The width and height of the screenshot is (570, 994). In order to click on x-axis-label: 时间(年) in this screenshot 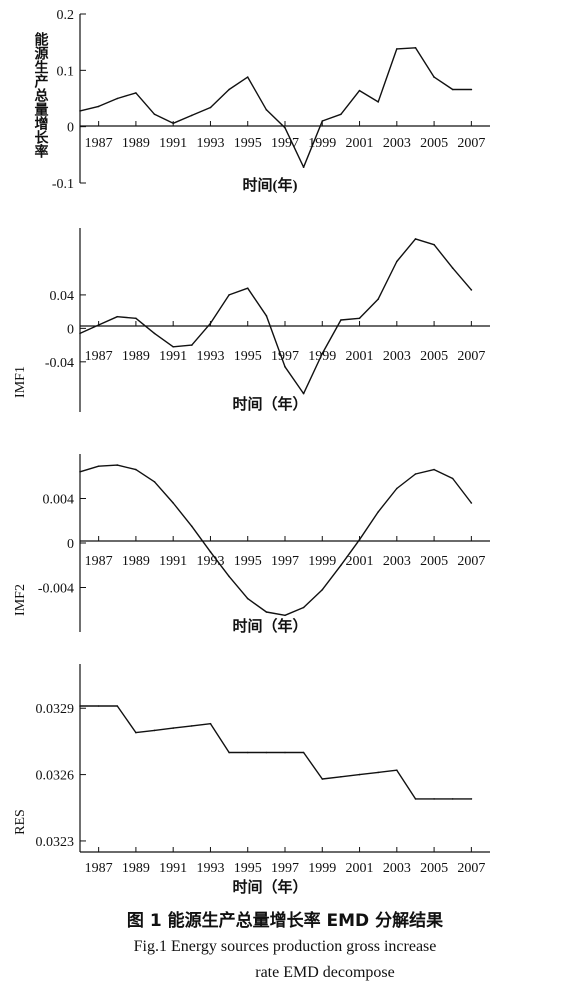, I will do `click(270, 185)`.